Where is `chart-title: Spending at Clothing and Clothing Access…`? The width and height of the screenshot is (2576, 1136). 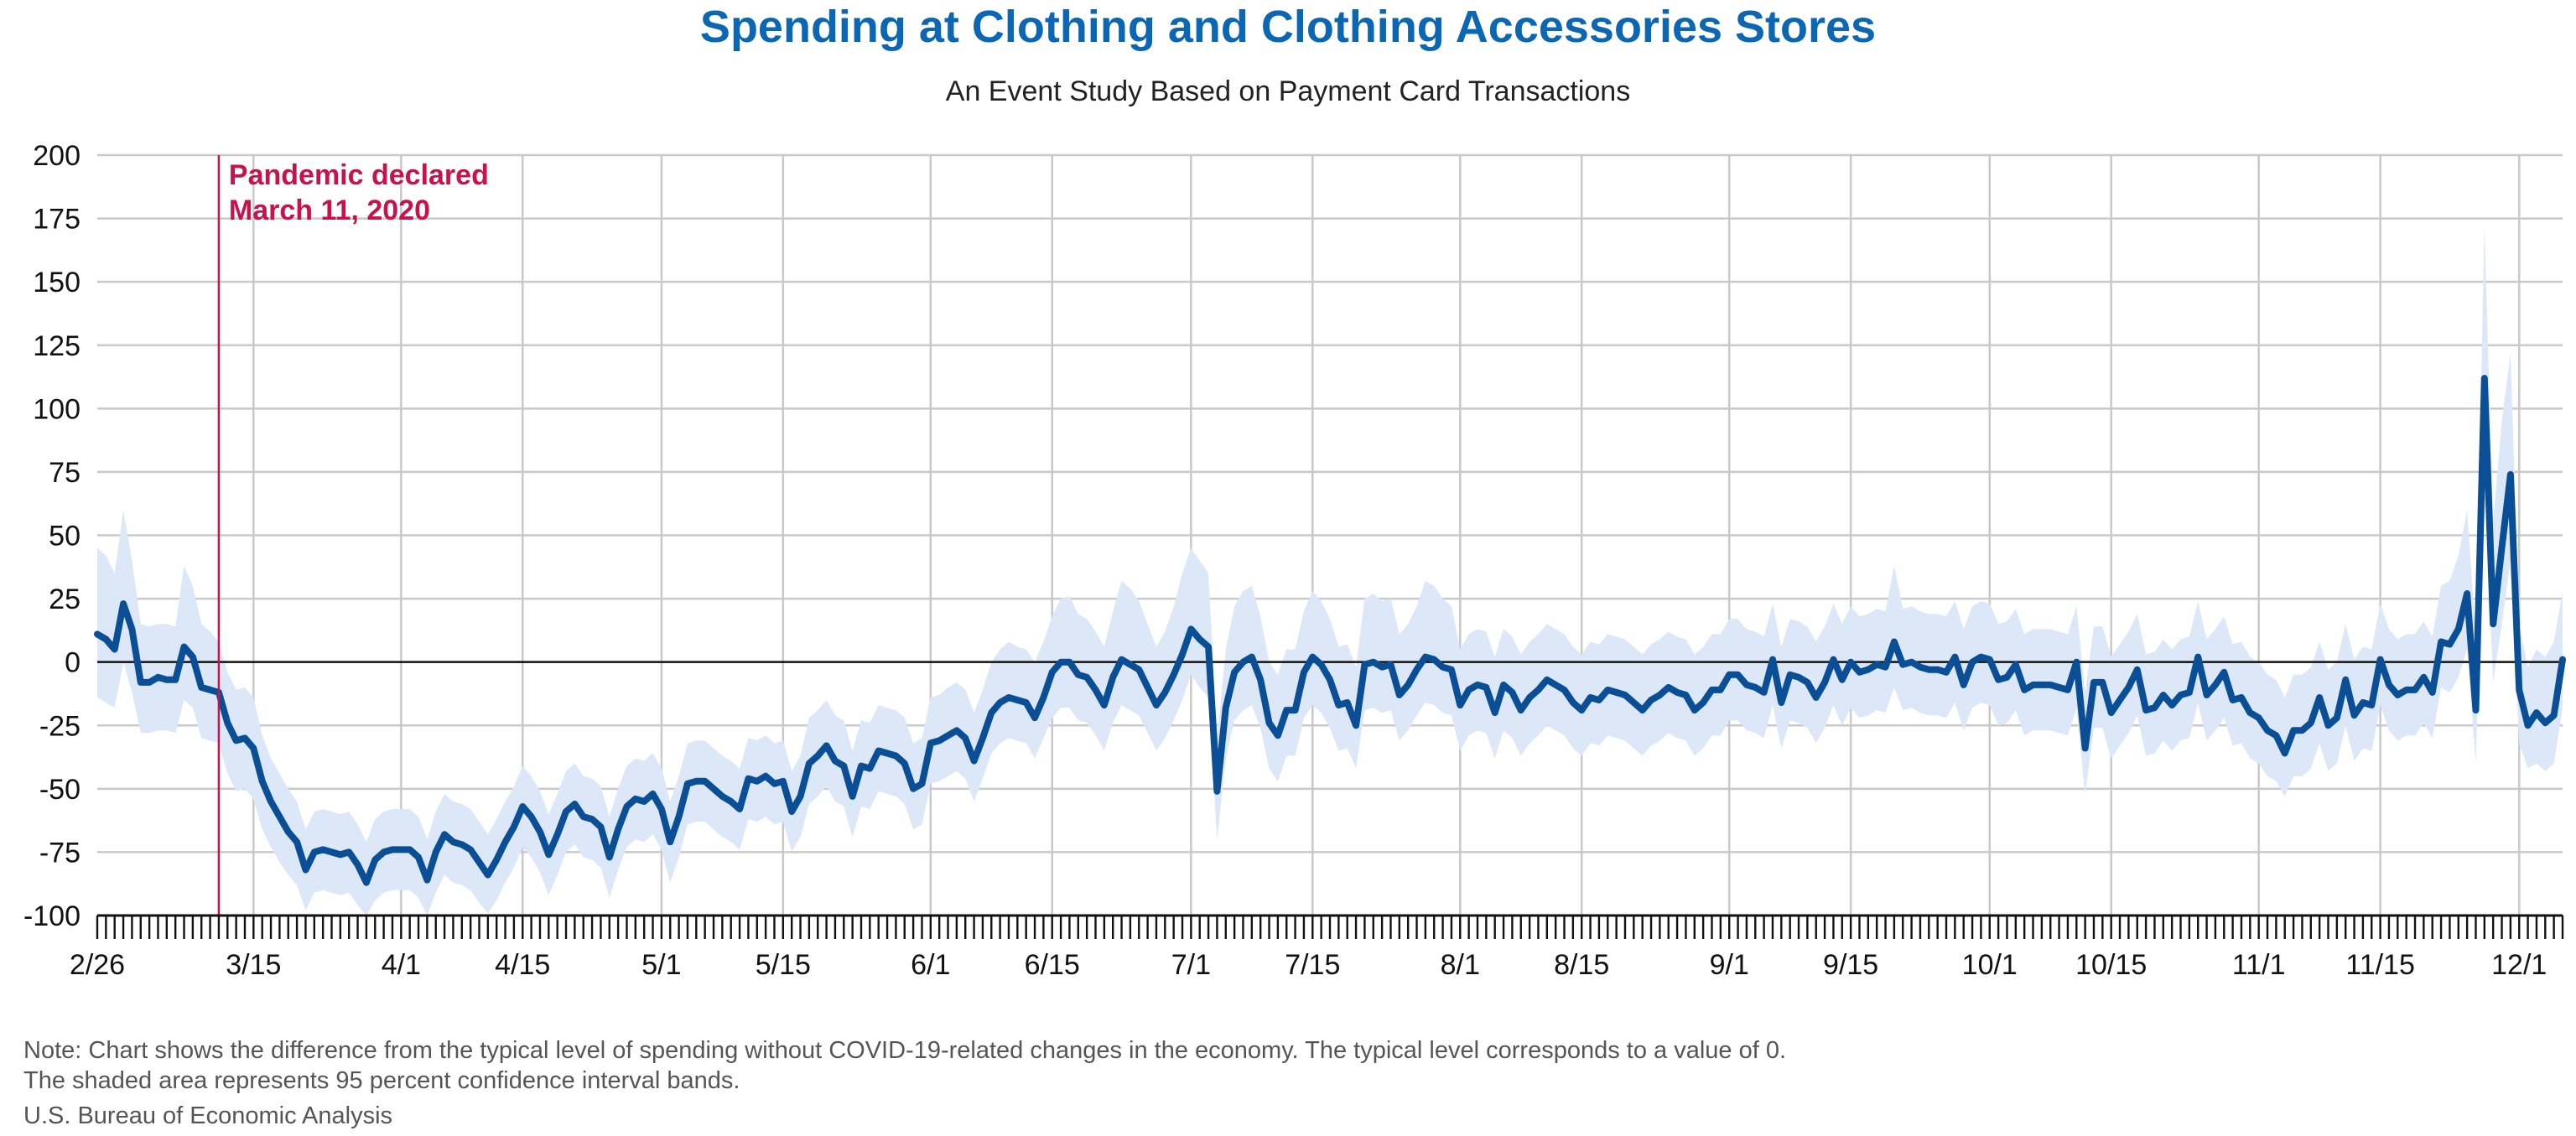 chart-title: Spending at Clothing and Clothing Access… is located at coordinates (1288, 27).